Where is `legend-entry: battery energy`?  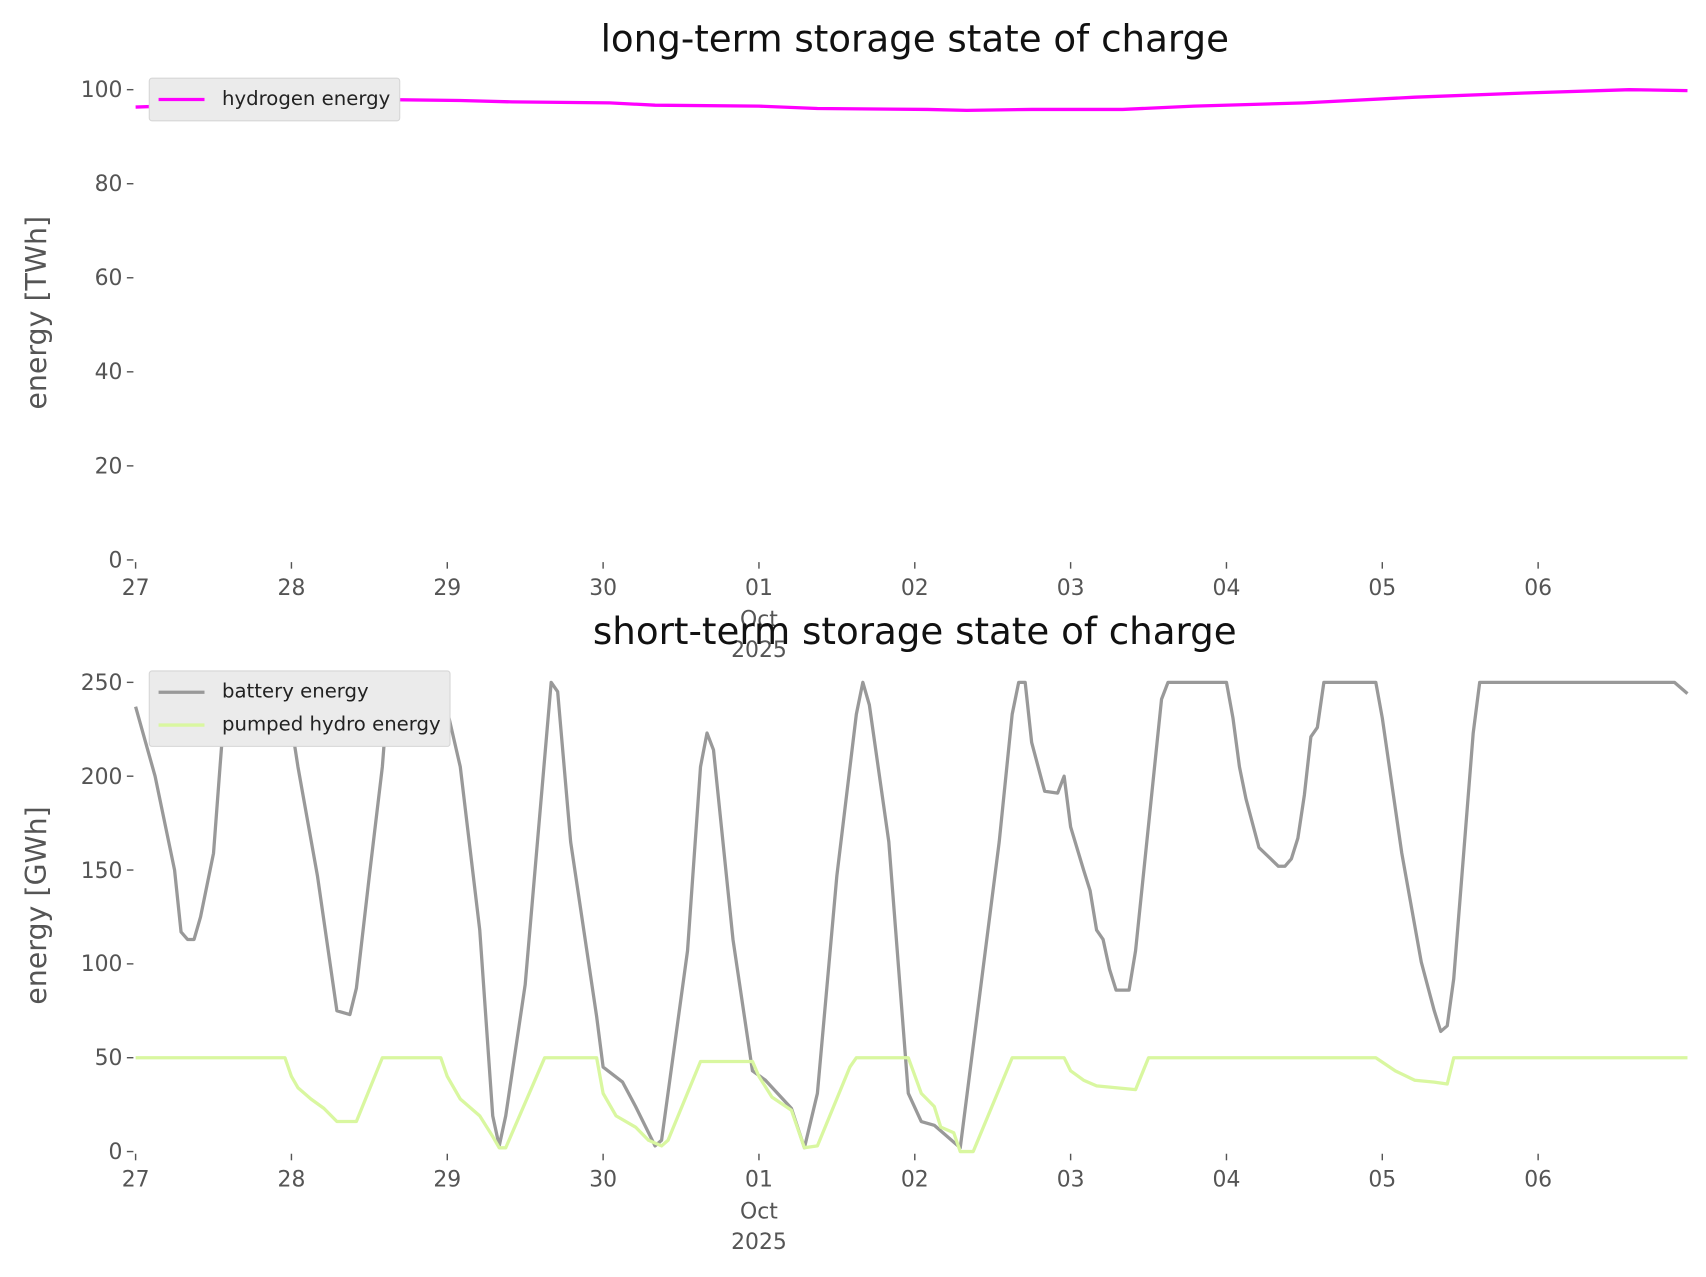 legend-entry: battery energy is located at coordinates (298, 691).